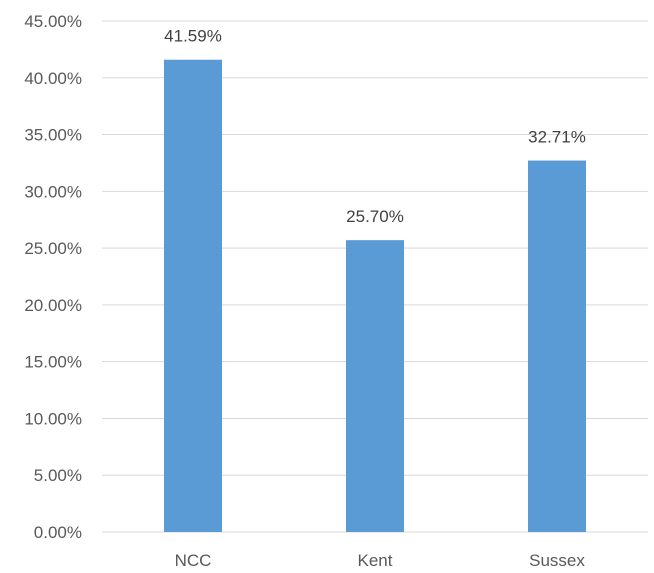 This screenshot has width=654, height=573. What do you see at coordinates (58, 532) in the screenshot?
I see `y-tick-label: 0.00%` at bounding box center [58, 532].